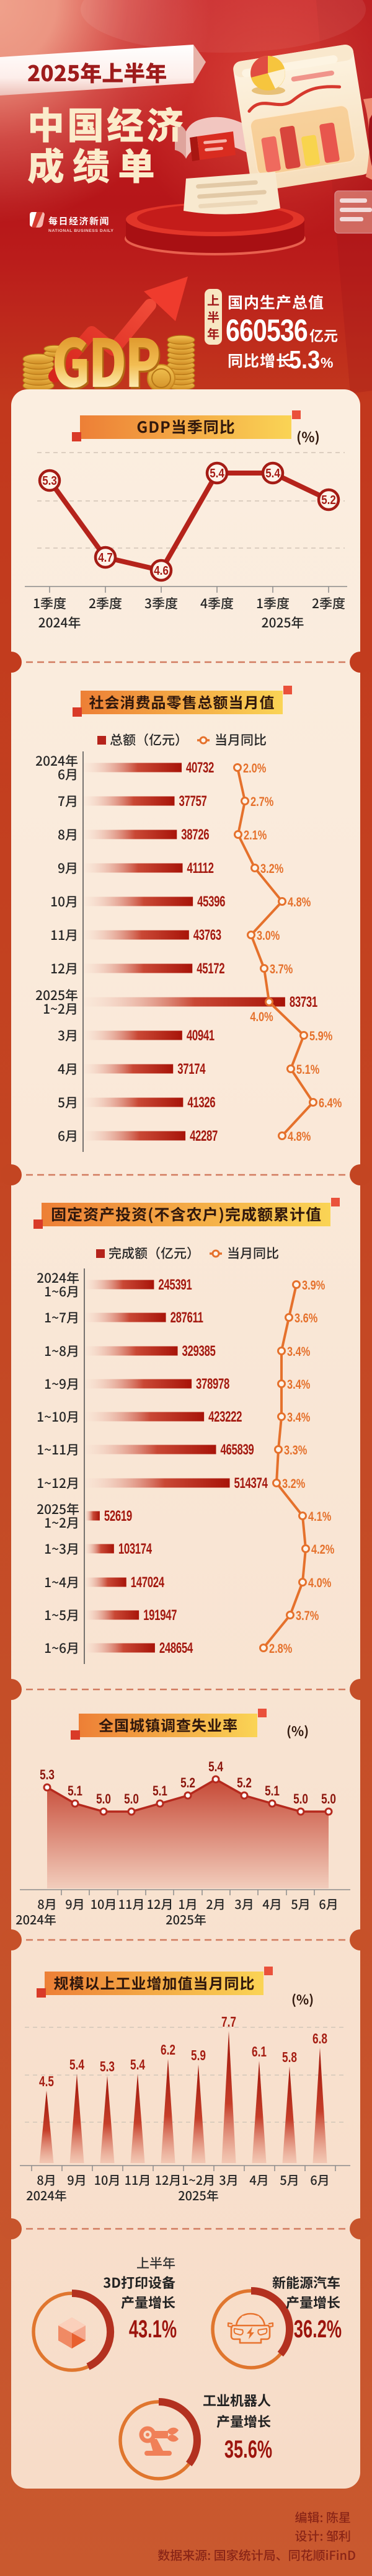 The image size is (372, 2576). I want to click on svg-text: 4.2%, so click(323, 1549).